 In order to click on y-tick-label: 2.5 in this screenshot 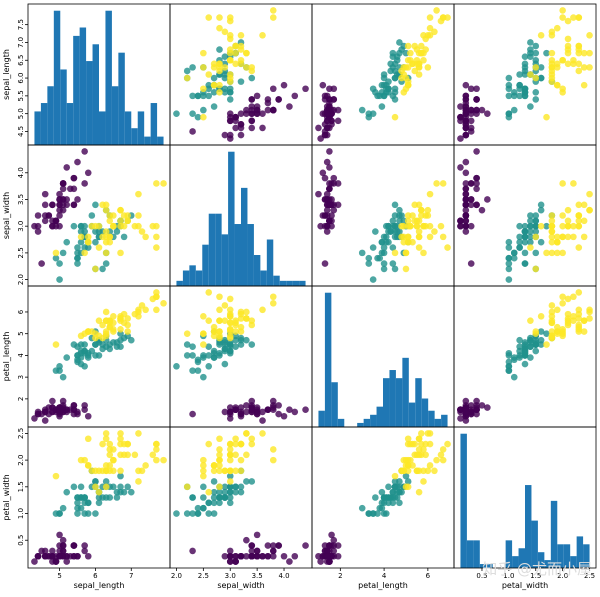, I will do `click(21, 252)`.